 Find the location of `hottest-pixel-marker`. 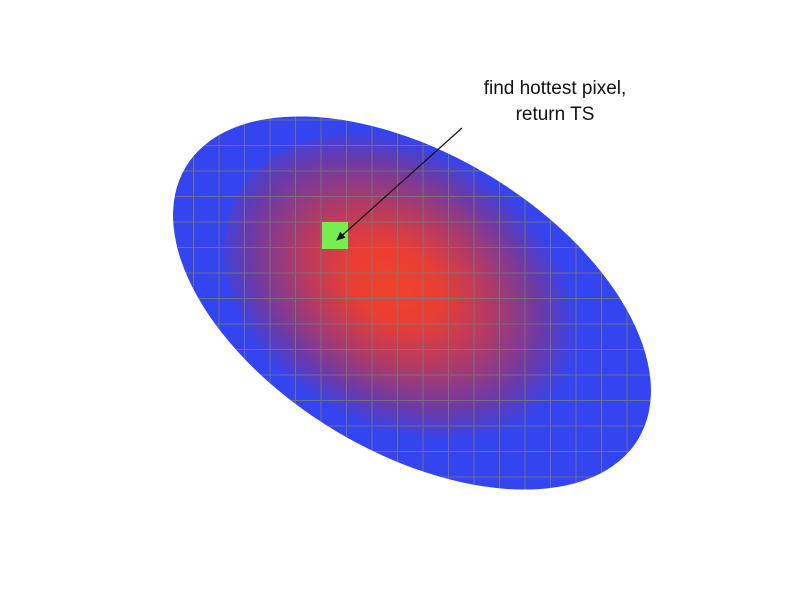

hottest-pixel-marker is located at coordinates (335, 235).